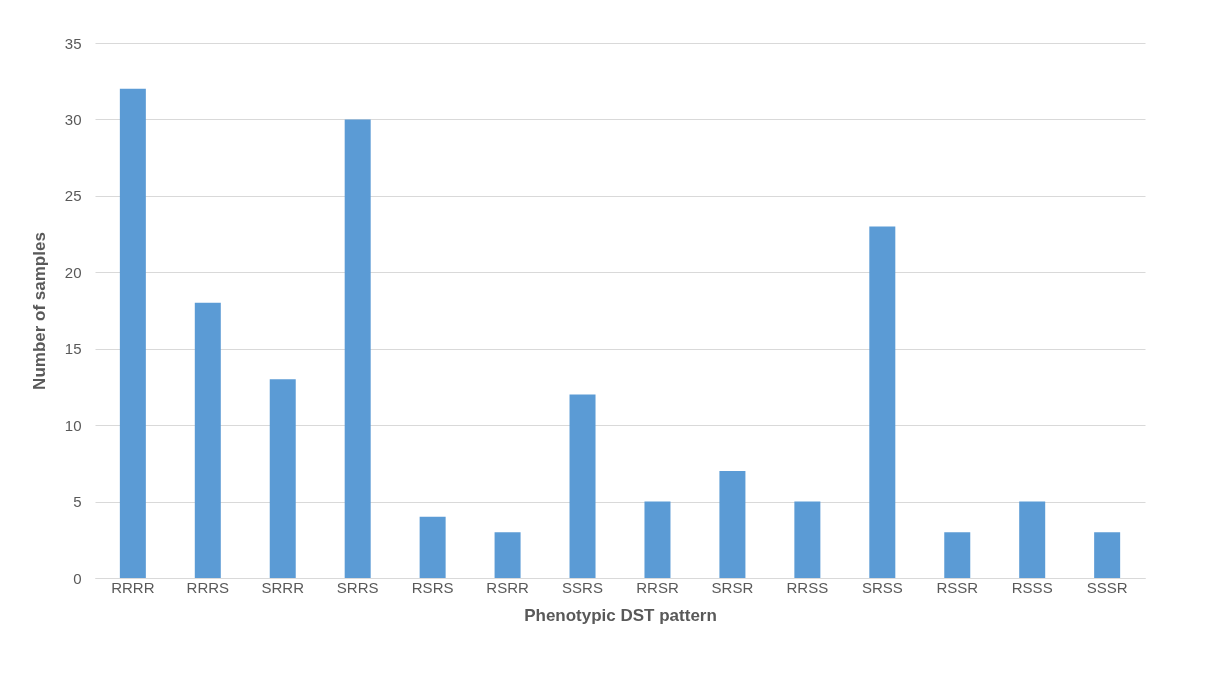 The image size is (1207, 689). Describe the element at coordinates (73, 196) in the screenshot. I see `y-tick-label: 25` at that location.